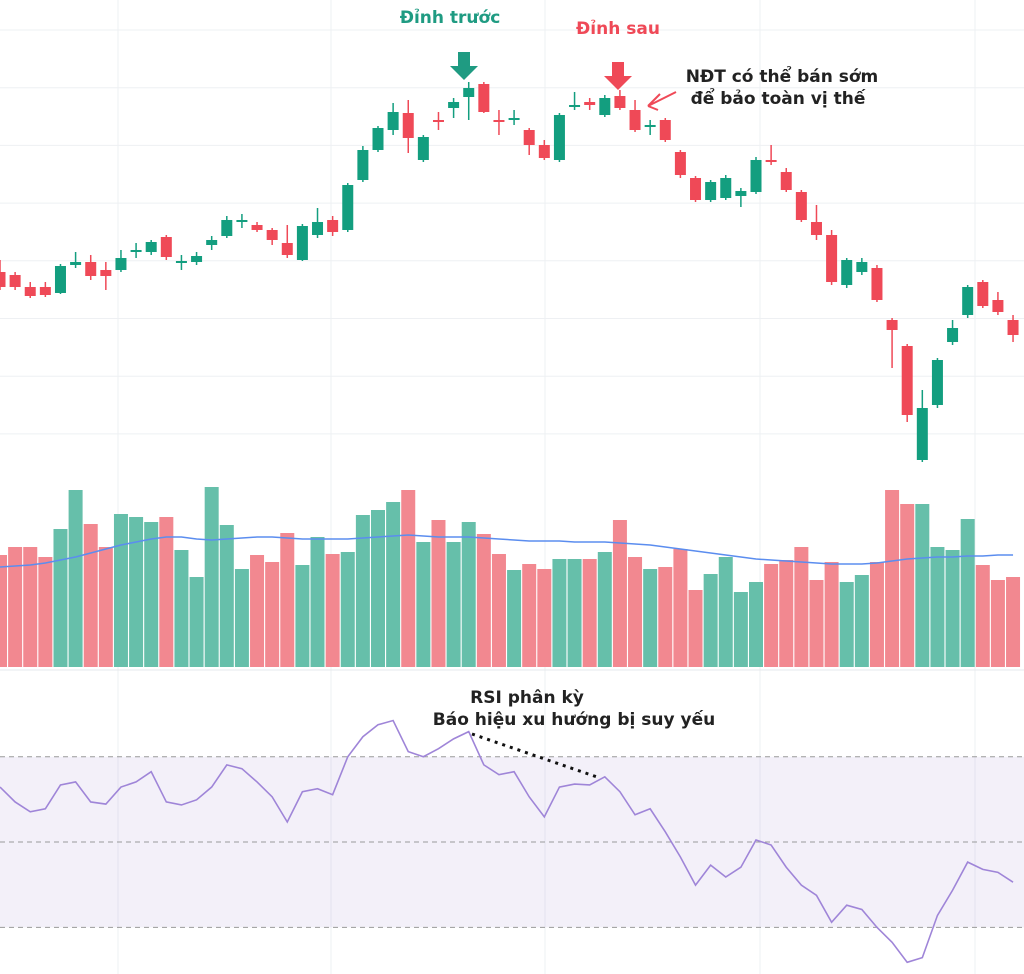  I want to click on volume-ma-line, so click(507, 551).